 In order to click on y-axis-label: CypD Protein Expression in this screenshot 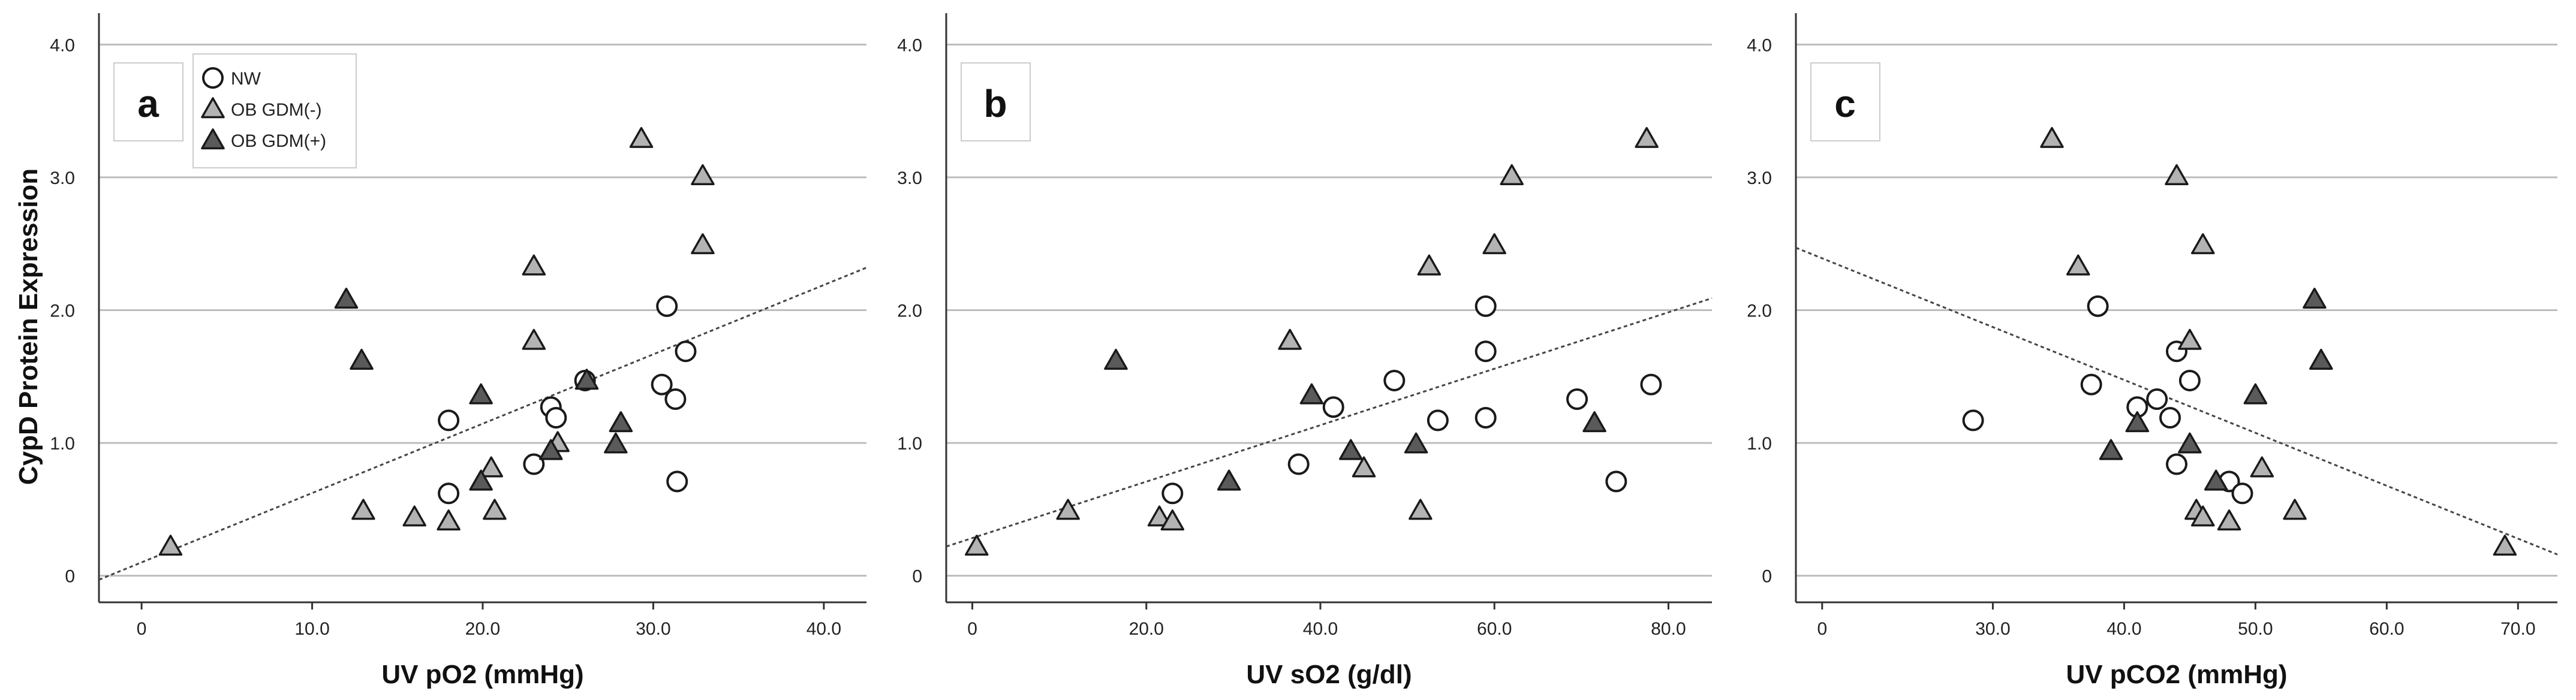, I will do `click(28, 326)`.